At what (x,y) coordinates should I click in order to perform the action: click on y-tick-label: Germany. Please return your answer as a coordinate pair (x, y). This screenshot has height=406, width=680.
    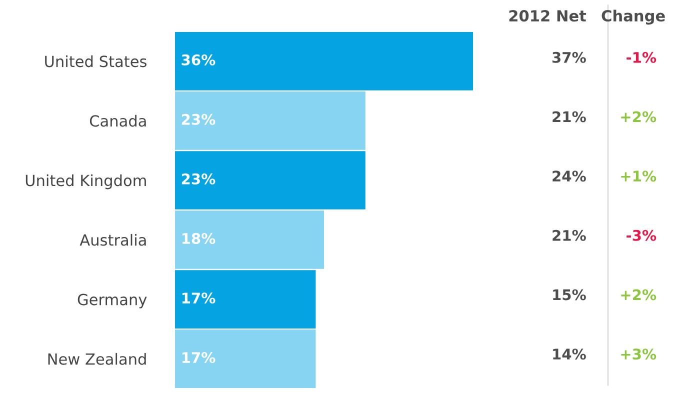
    Looking at the image, I should click on (112, 301).